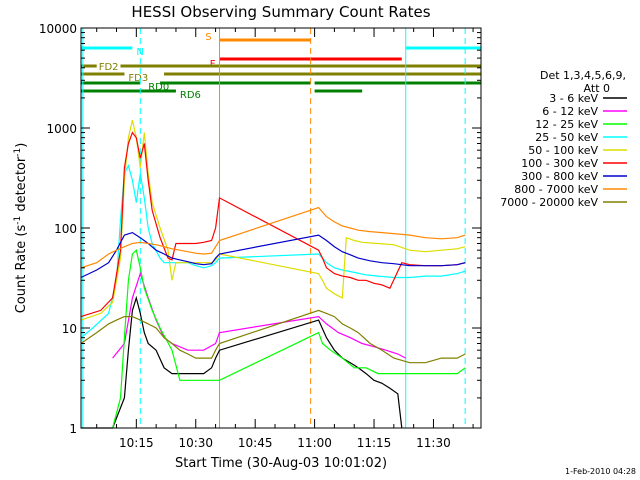 The image size is (640, 480). What do you see at coordinates (69, 329) in the screenshot?
I see `y-tick-label: 10` at bounding box center [69, 329].